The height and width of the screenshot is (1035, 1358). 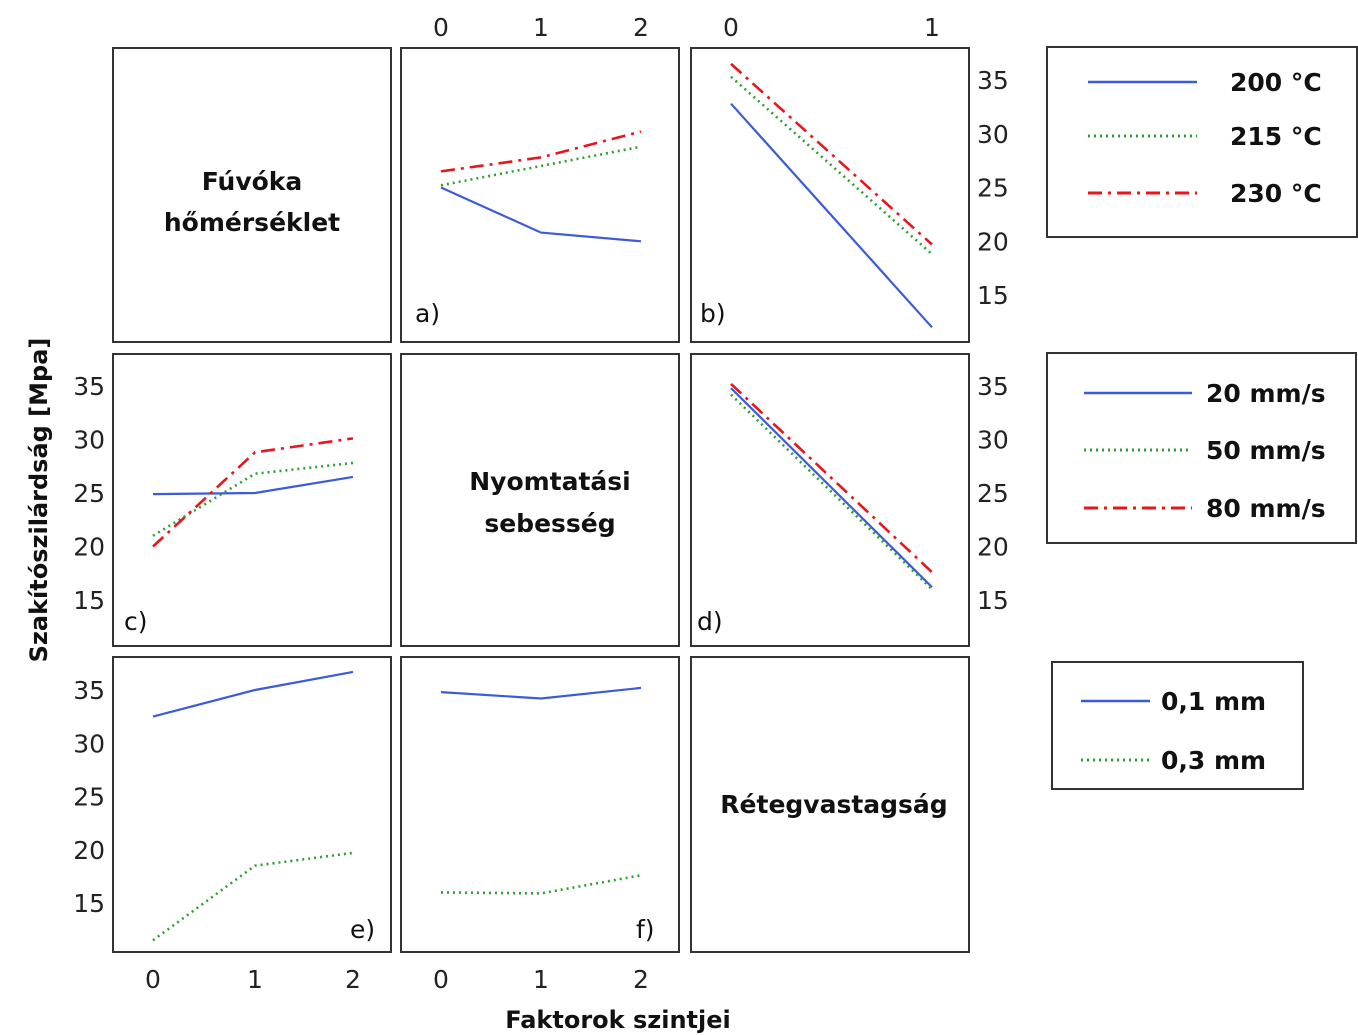 I want to click on panel-label-f: f), so click(x=645, y=929).